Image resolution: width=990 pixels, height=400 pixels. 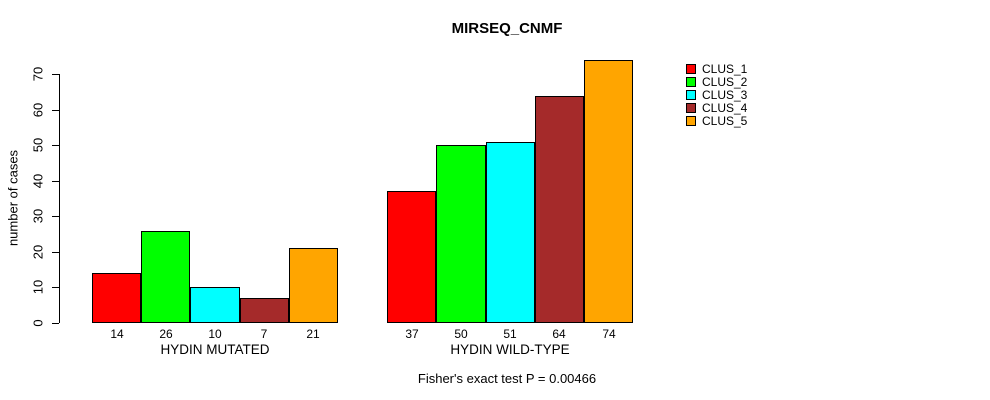 I want to click on legend-label: CLUS_4, so click(x=725, y=108).